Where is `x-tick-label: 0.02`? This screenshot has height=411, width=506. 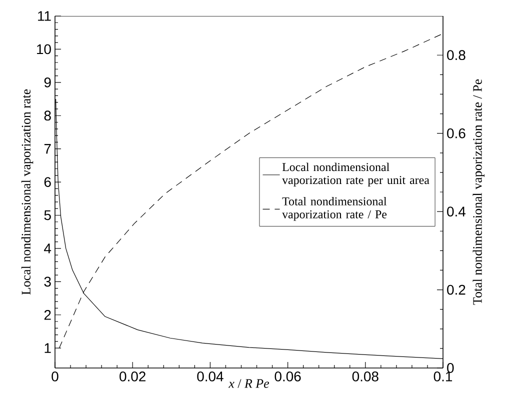
x-tick-label: 0.02 is located at coordinates (133, 377).